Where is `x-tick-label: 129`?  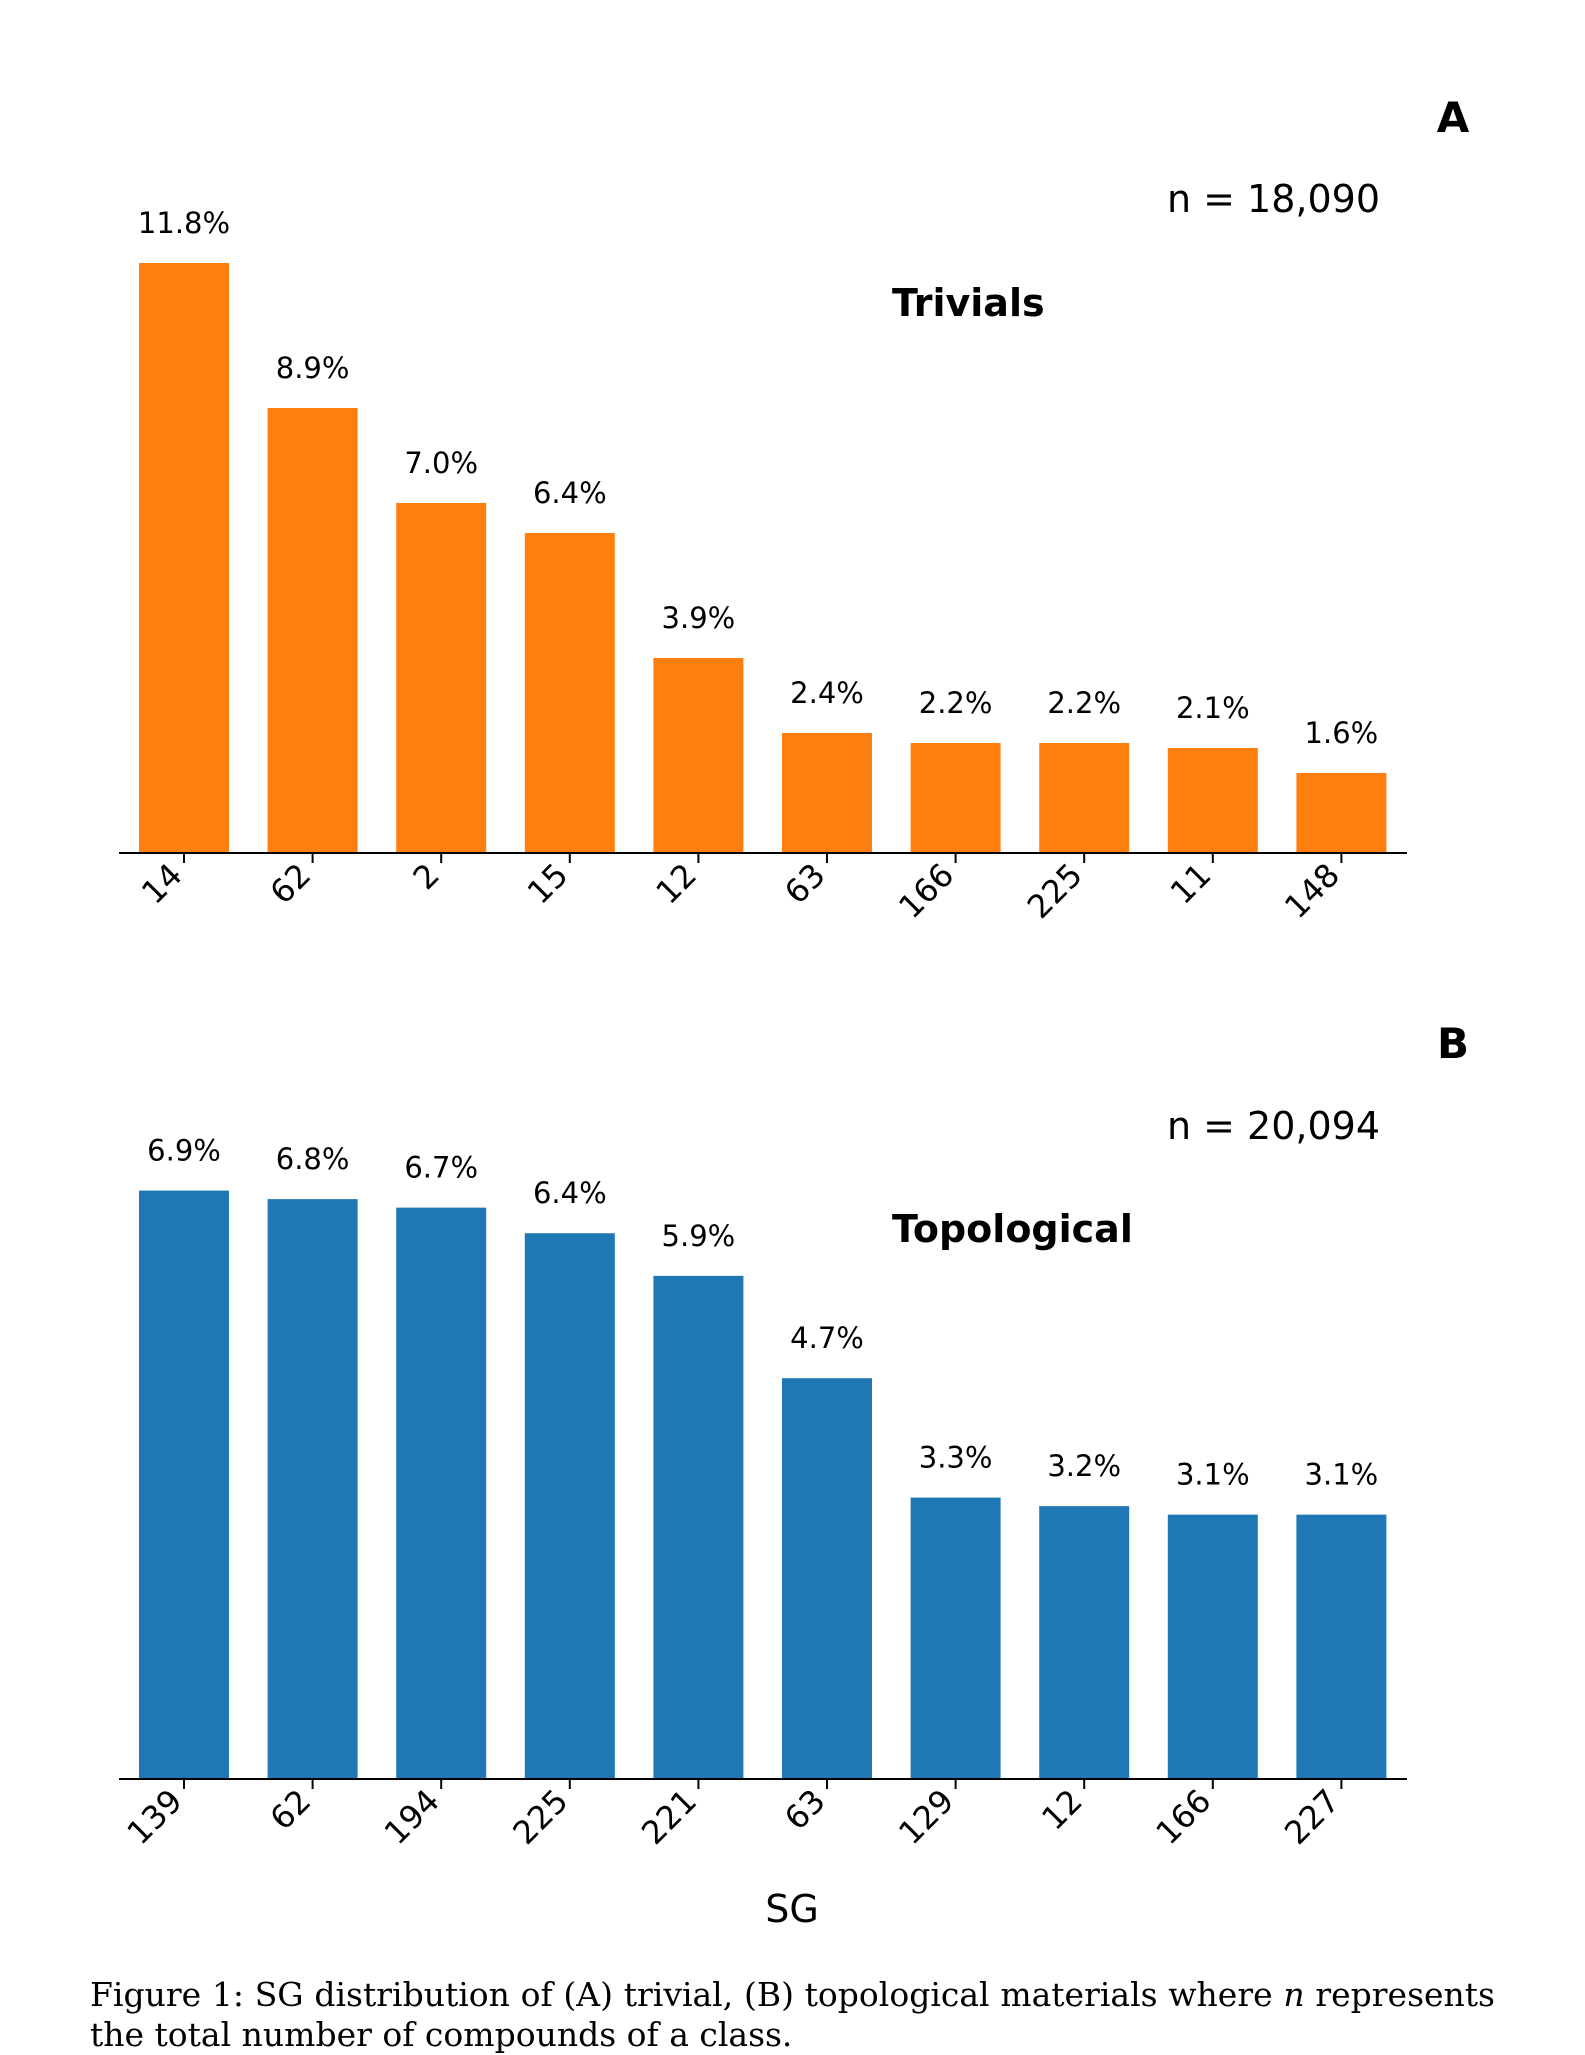 x-tick-label: 129 is located at coordinates (926, 1817).